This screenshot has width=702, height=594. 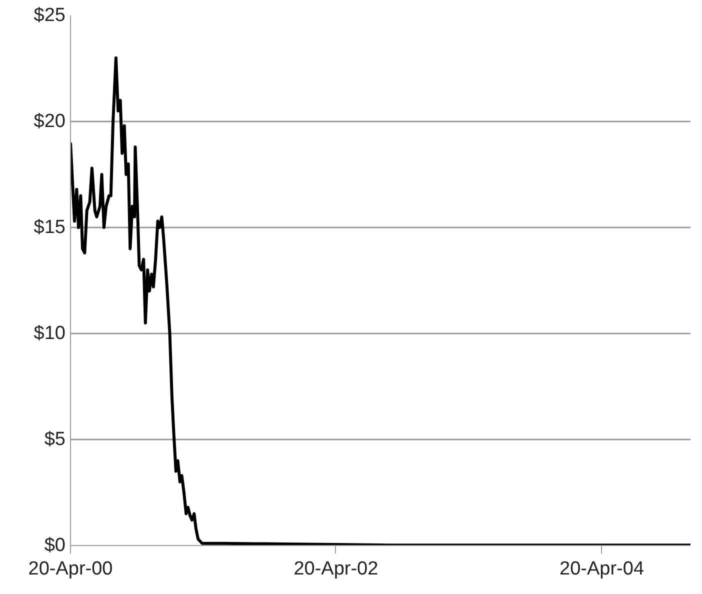 I want to click on y-tick-label: $5, so click(x=55, y=439).